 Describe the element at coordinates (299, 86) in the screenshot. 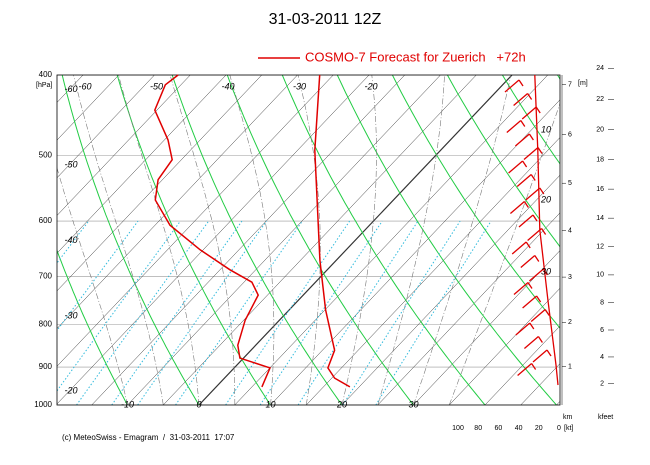

I see `top-temp-label: -30` at that location.